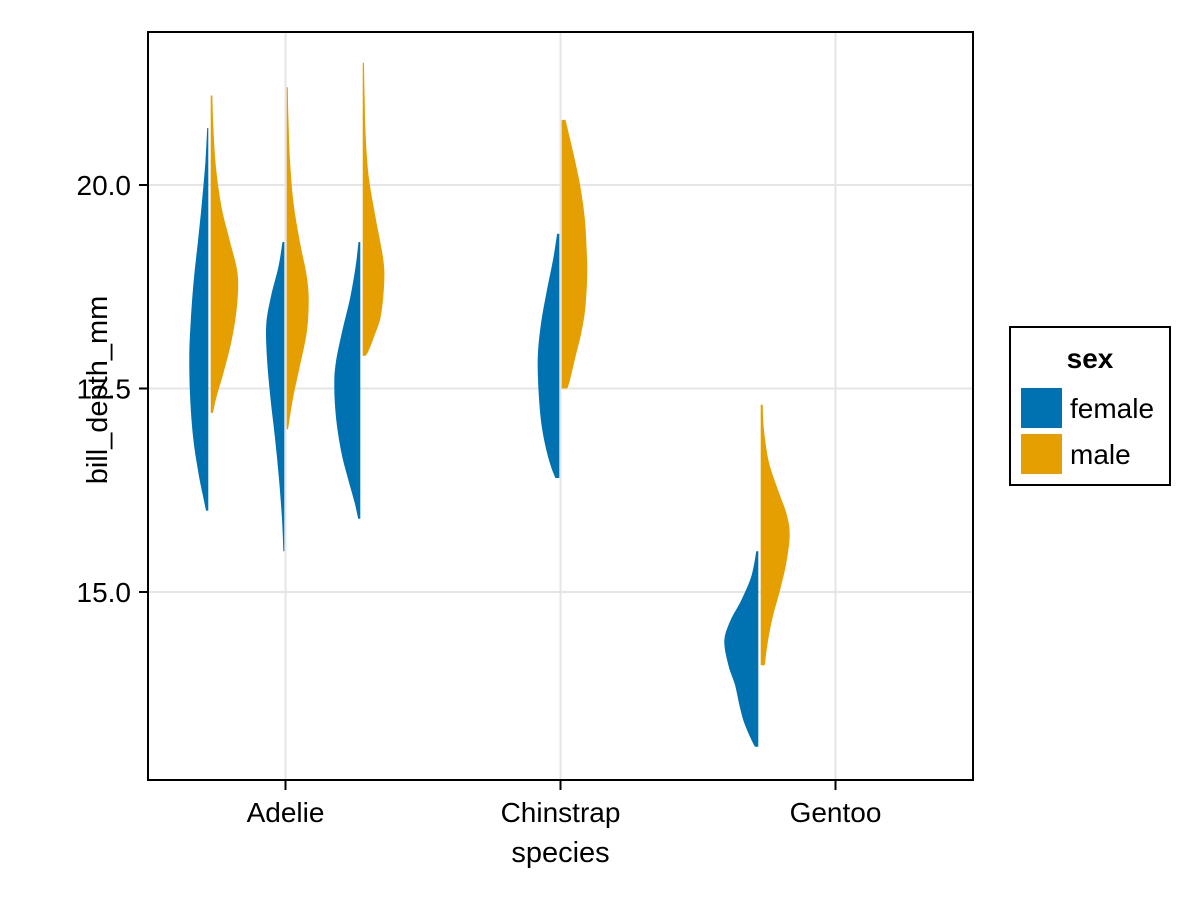  Describe the element at coordinates (104, 592) in the screenshot. I see `y-tick-label: 15.0` at that location.